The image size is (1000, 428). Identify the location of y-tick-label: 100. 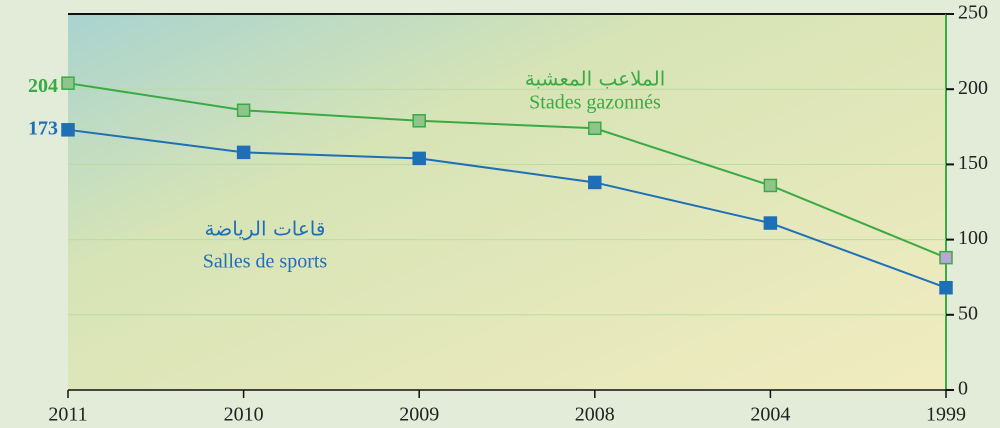
(973, 238).